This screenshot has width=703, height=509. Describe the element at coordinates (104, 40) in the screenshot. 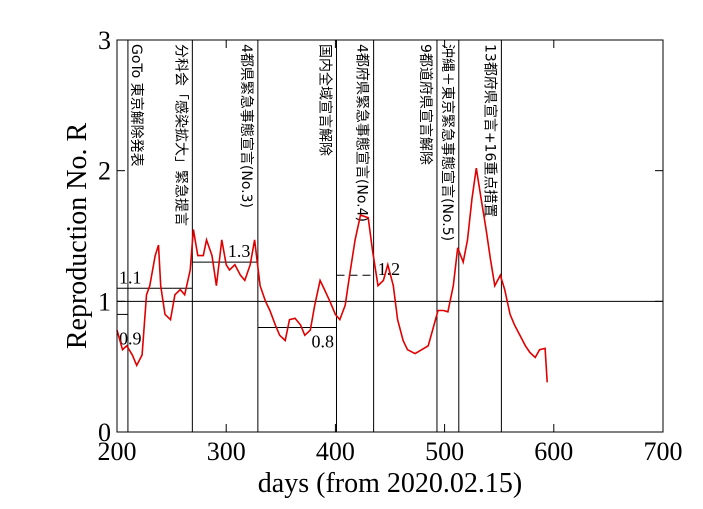

I see `y-tick-label: 3` at that location.